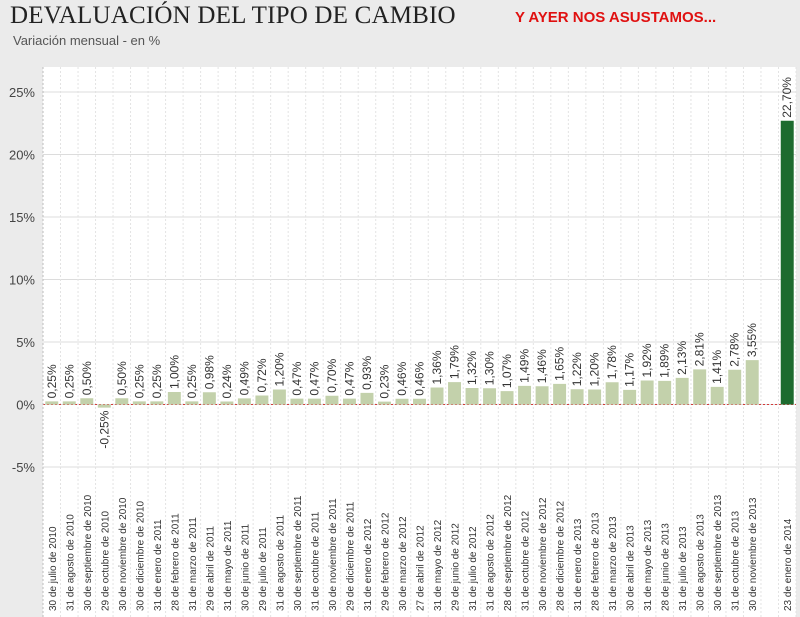  I want to click on y-tick-label: -5%, so click(24, 467).